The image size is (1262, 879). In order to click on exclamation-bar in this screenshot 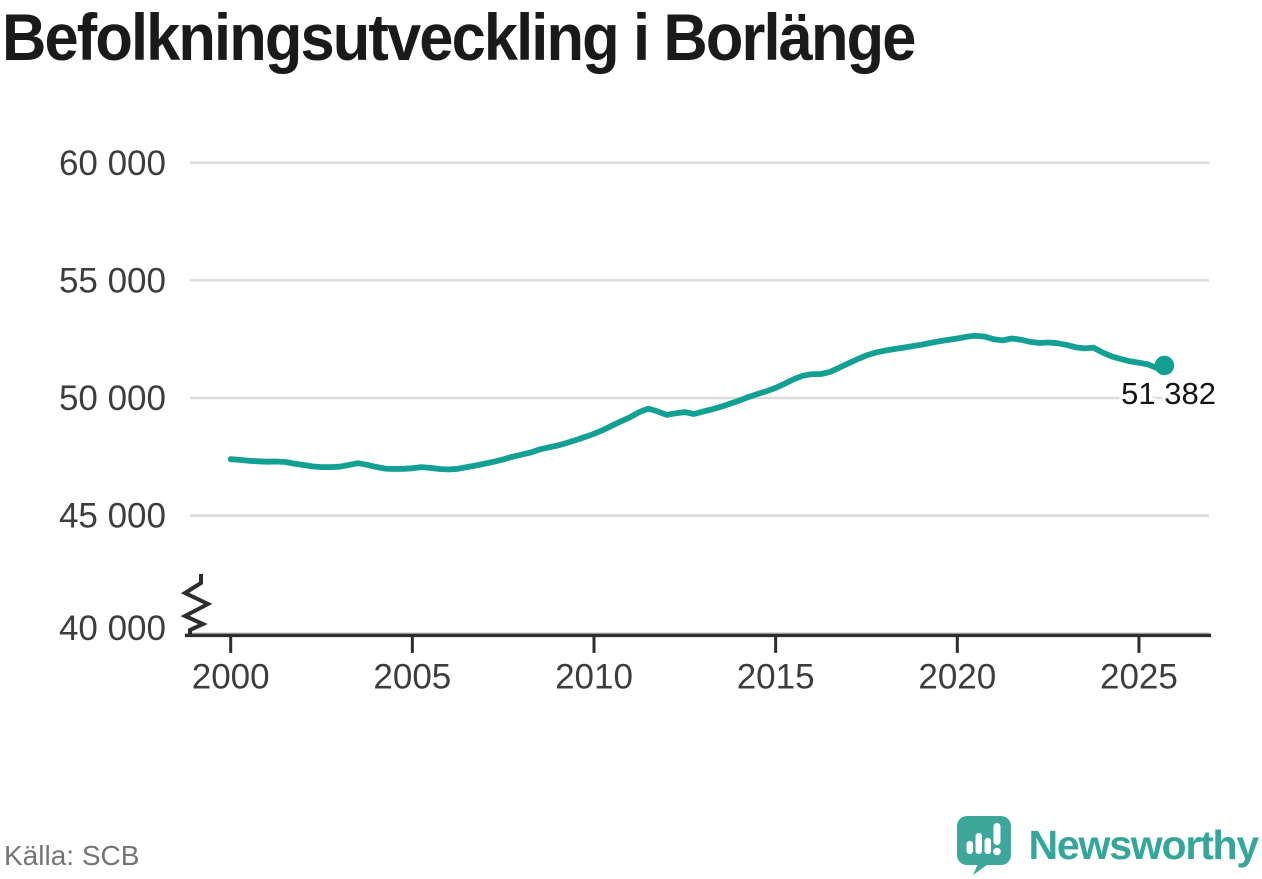, I will do `click(996, 834)`.